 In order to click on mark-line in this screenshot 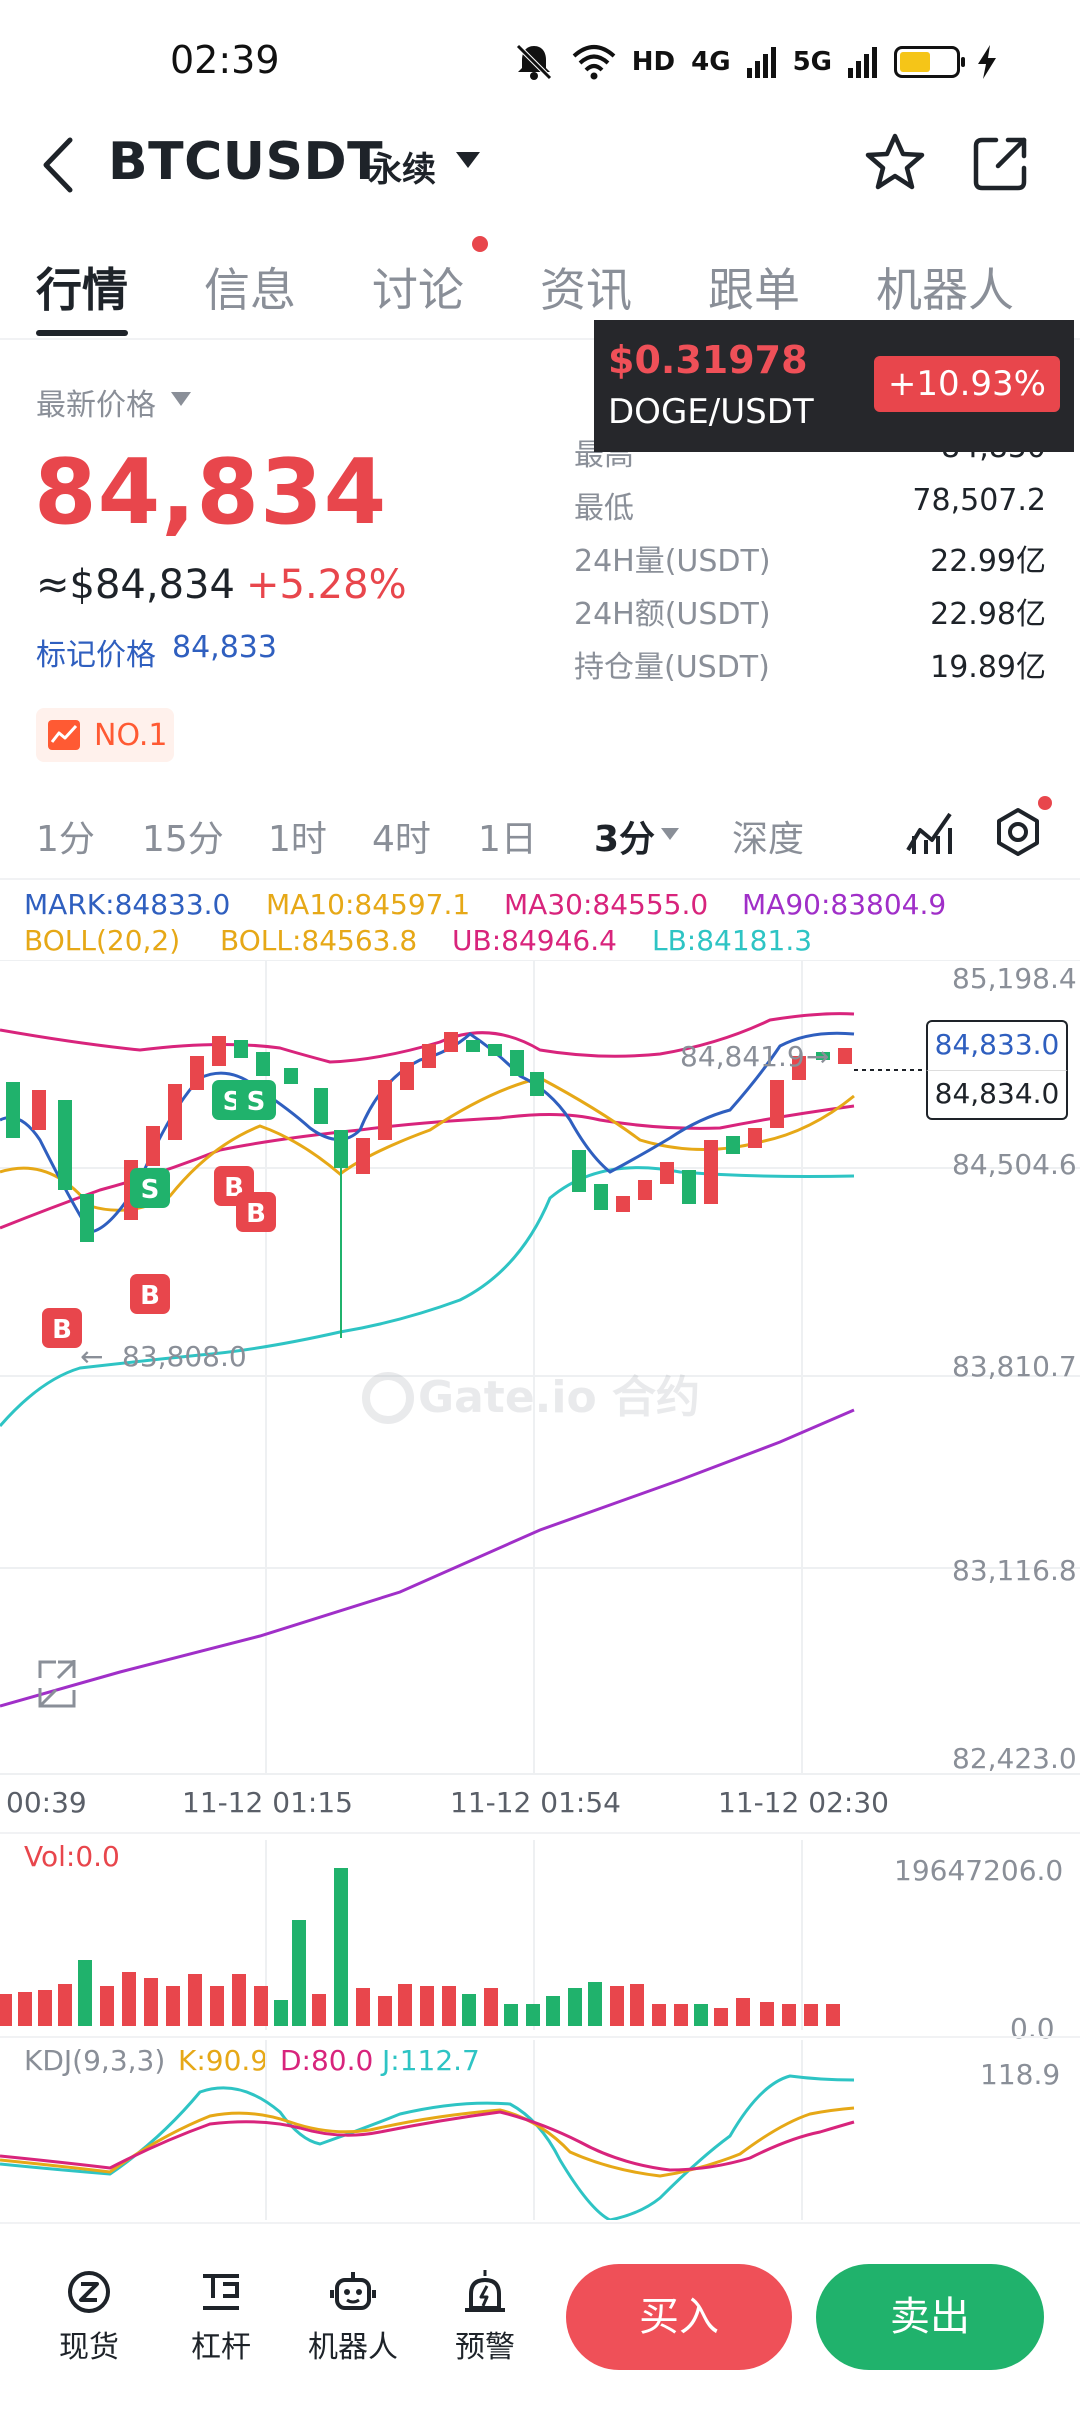, I will do `click(427, 1132)`.